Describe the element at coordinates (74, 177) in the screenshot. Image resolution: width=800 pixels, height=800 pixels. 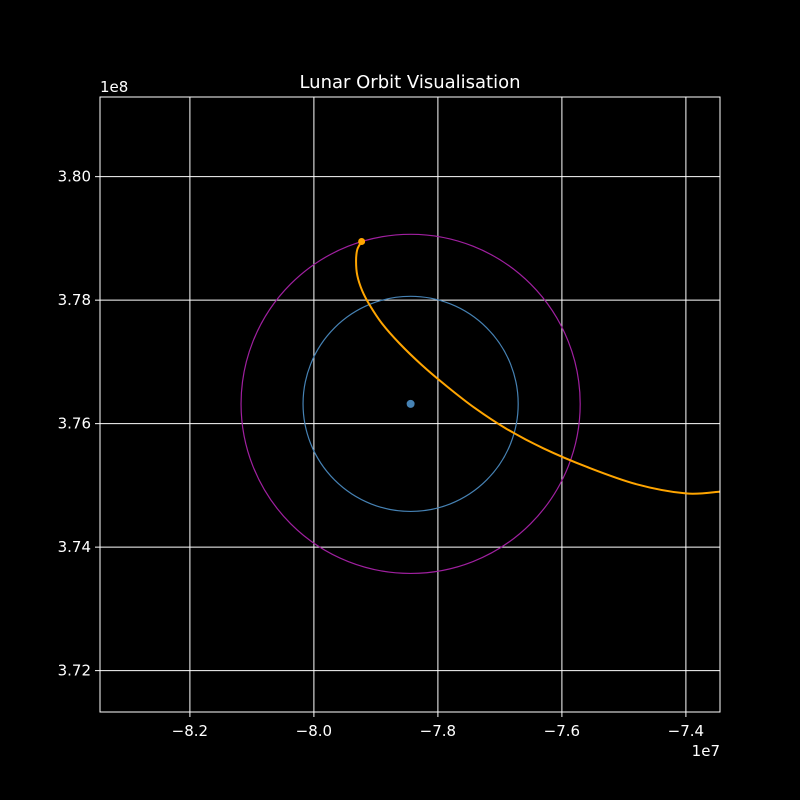
I see `y-tick-label: 3.80` at that location.